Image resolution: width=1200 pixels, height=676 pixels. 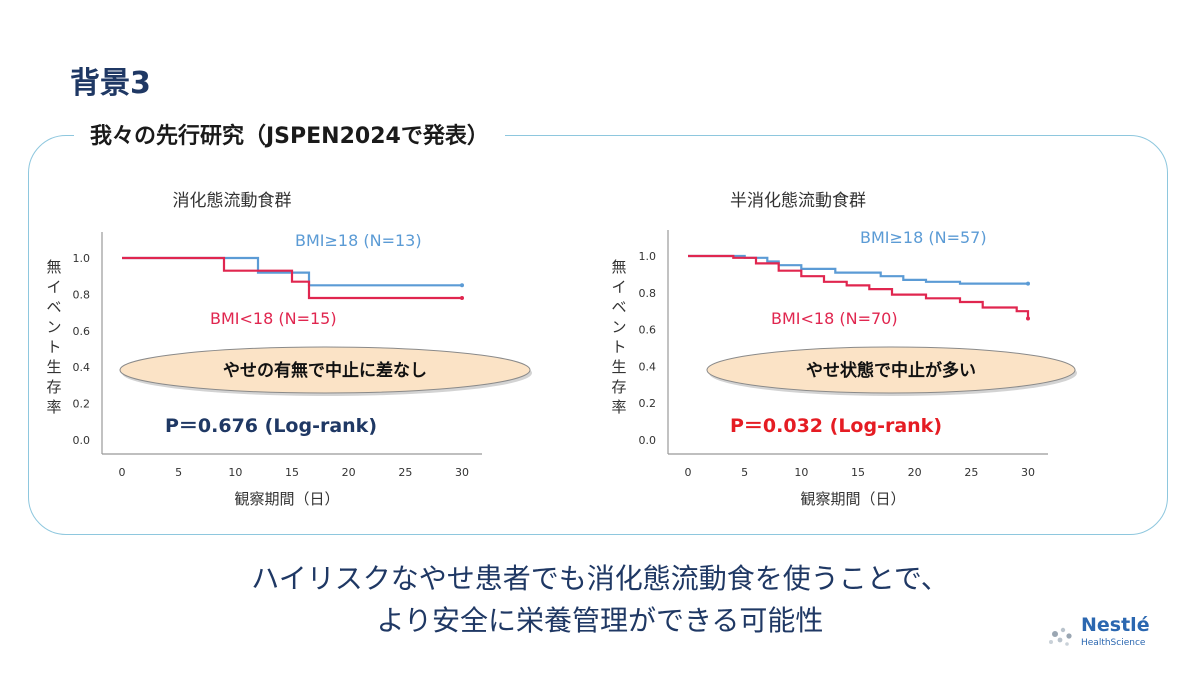 What do you see at coordinates (1113, 643) in the screenshot?
I see `logo-subtext: HealthScience` at bounding box center [1113, 643].